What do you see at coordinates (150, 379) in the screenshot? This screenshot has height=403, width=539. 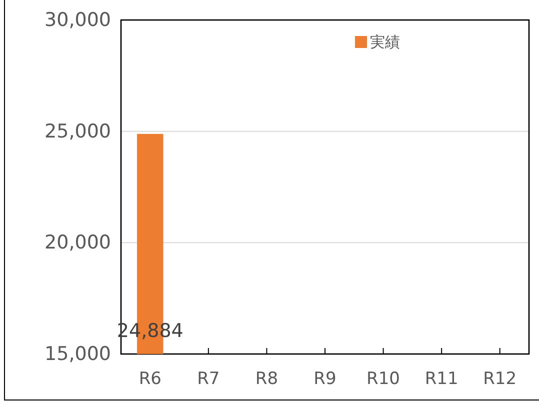 I see `x-tick-label: R6` at bounding box center [150, 379].